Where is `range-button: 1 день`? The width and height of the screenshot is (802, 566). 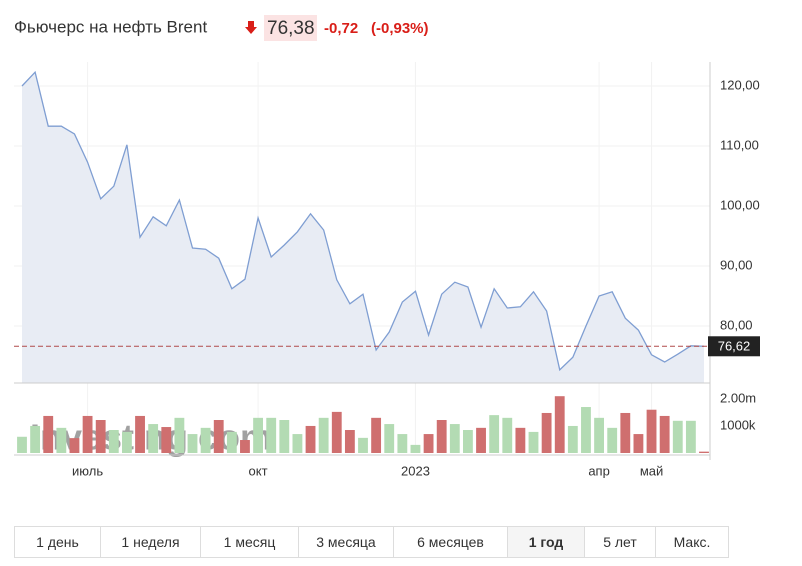 range-button: 1 день is located at coordinates (58, 542).